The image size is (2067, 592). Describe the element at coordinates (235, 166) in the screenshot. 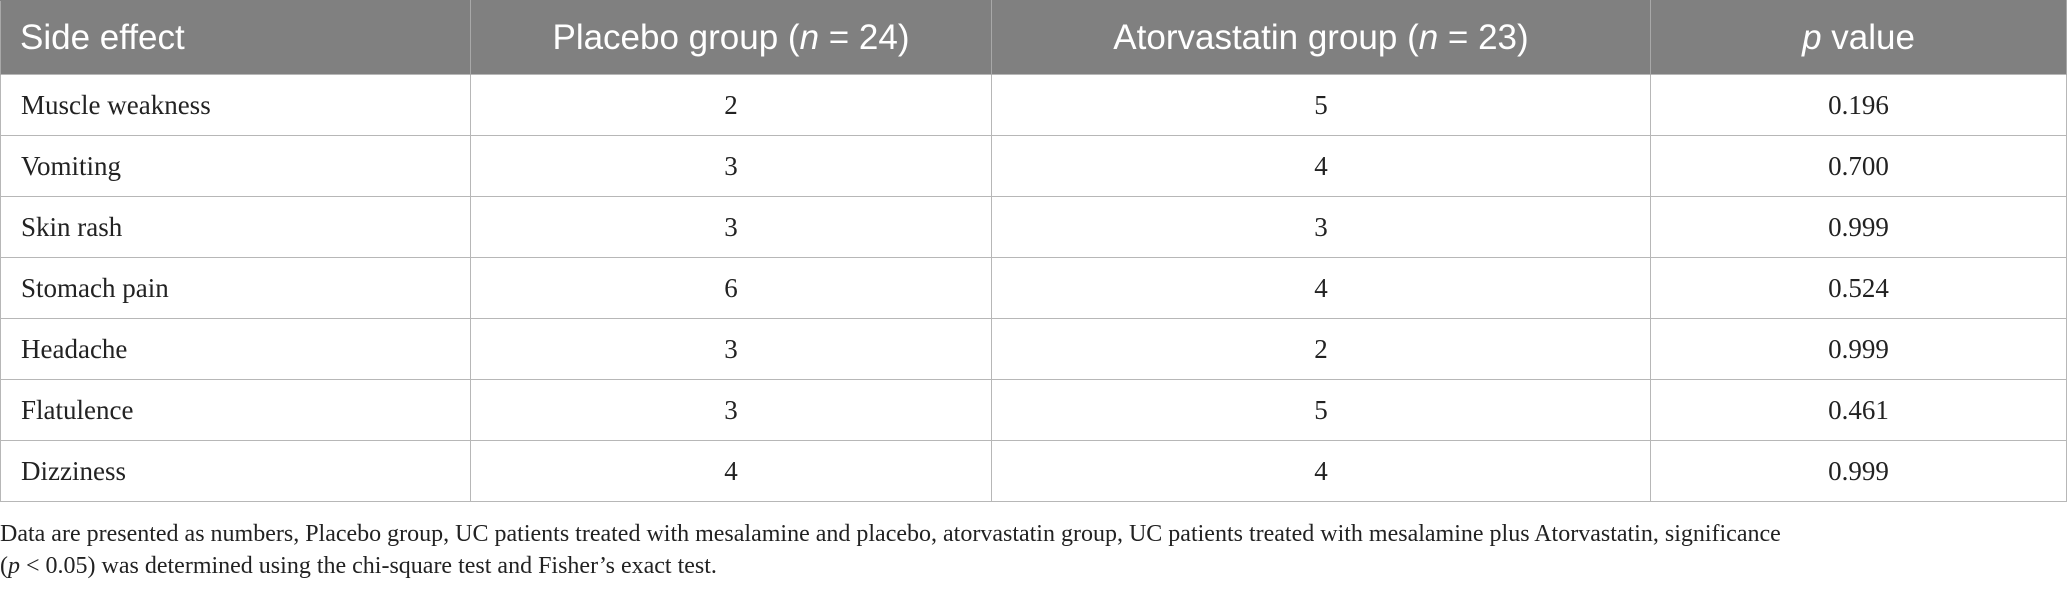

I see `cell-side-effect: Vomiting` at that location.